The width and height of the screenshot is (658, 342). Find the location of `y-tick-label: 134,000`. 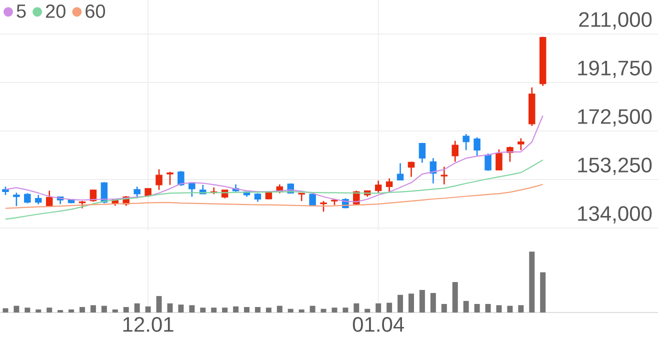

y-tick-label: 134,000 is located at coordinates (615, 215).